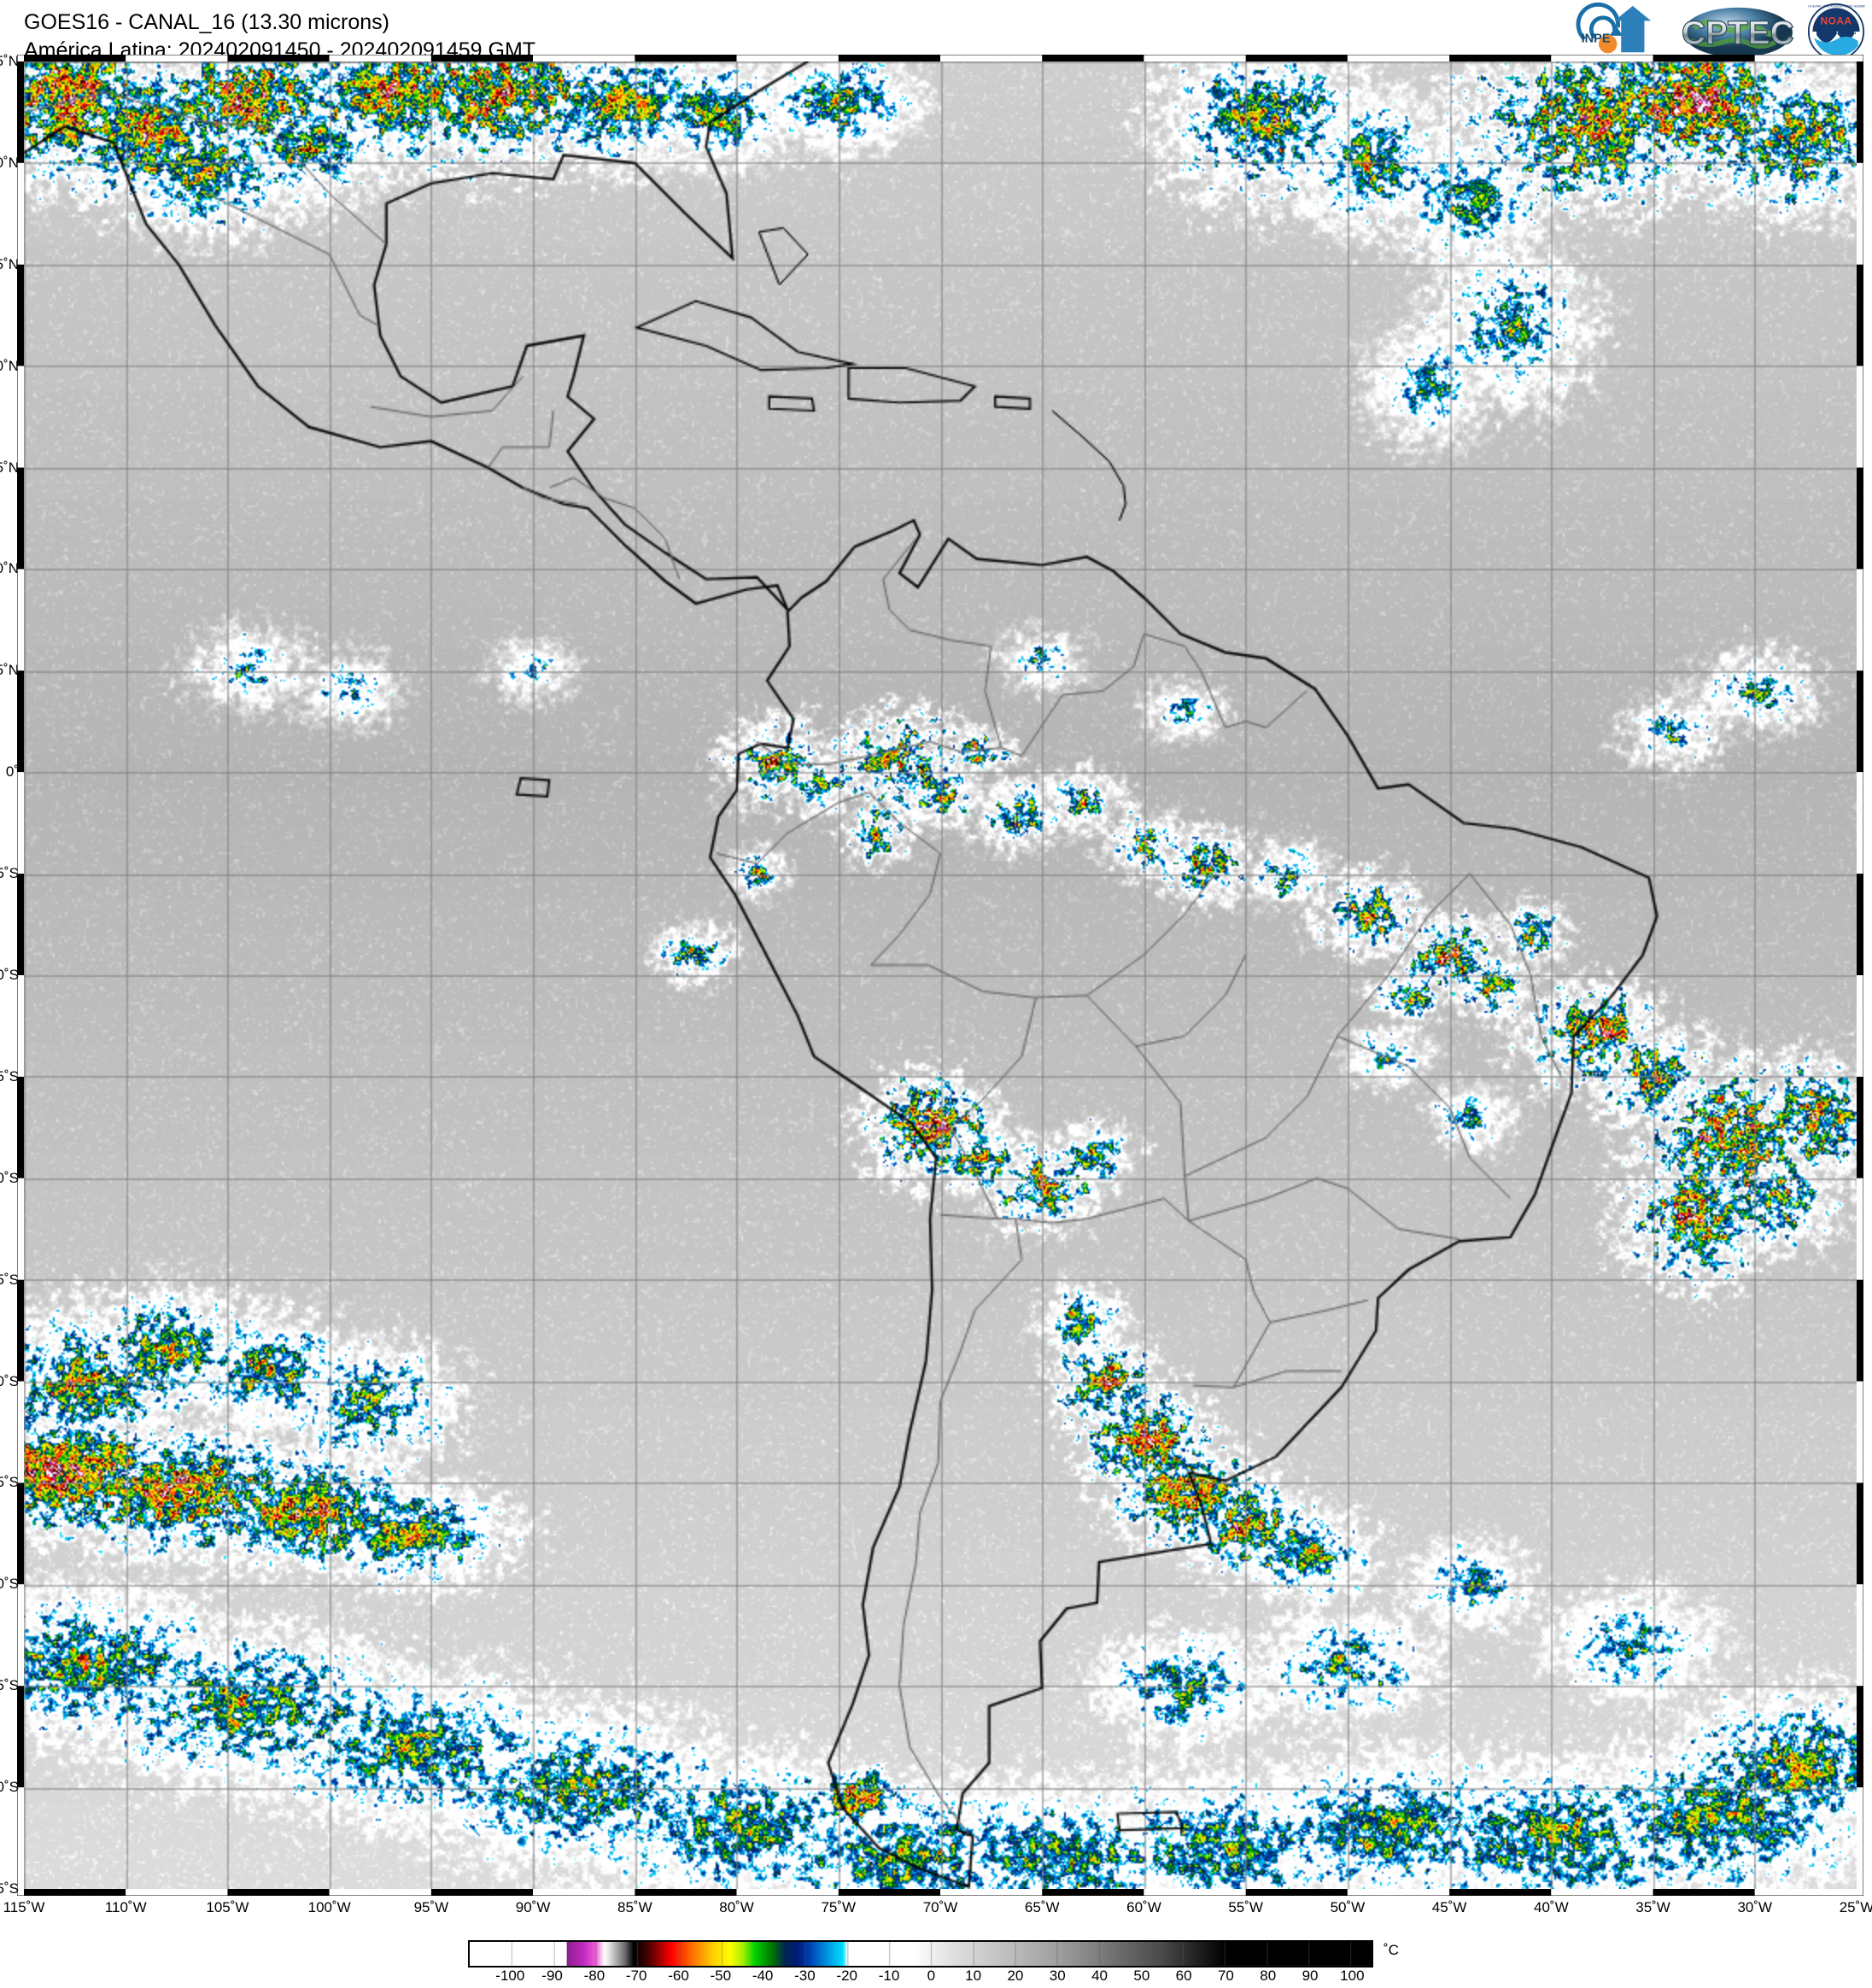 The width and height of the screenshot is (1872, 1988). What do you see at coordinates (1057, 1976) in the screenshot?
I see `colorbar-tick: 30` at bounding box center [1057, 1976].